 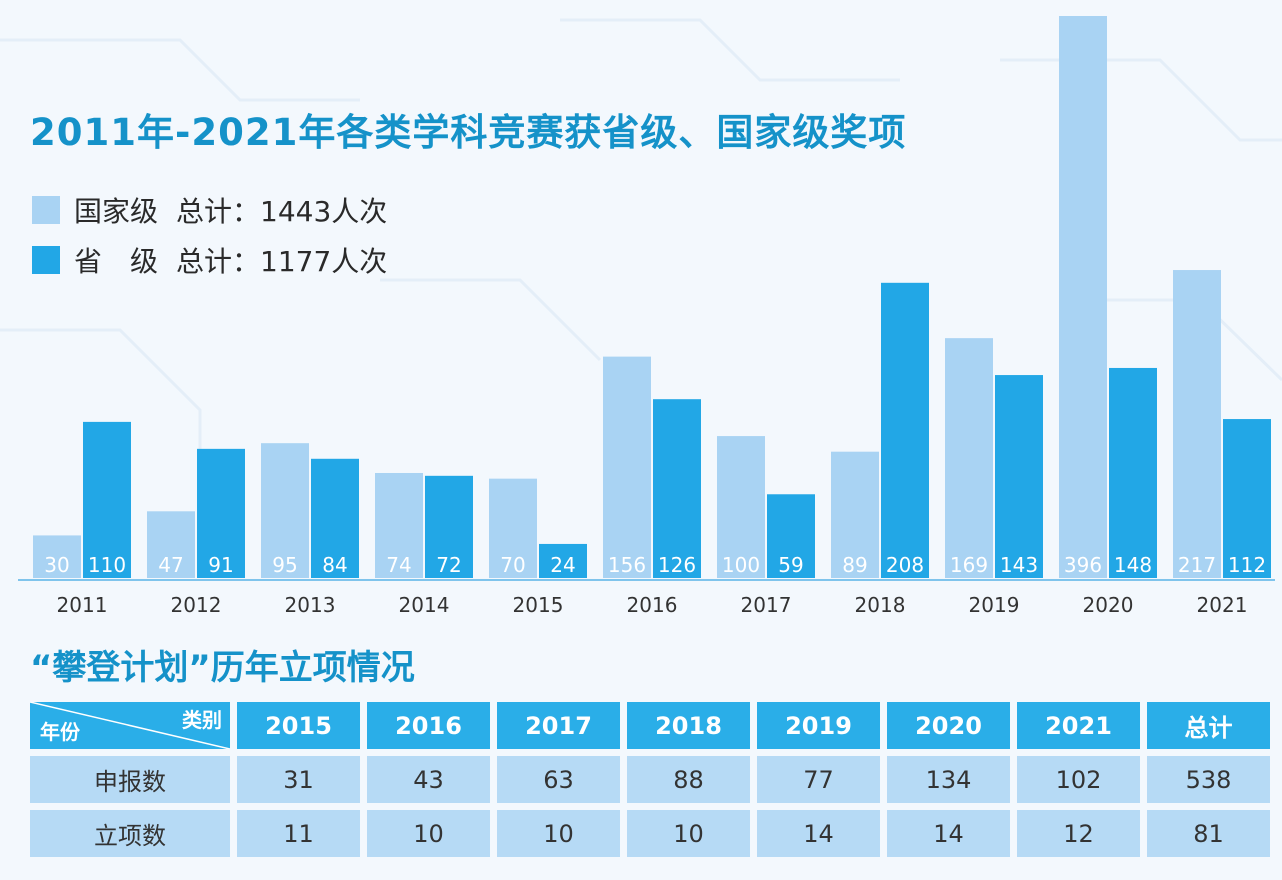 What do you see at coordinates (130, 725) in the screenshot?
I see `table-corner-cell: 类别 年份` at bounding box center [130, 725].